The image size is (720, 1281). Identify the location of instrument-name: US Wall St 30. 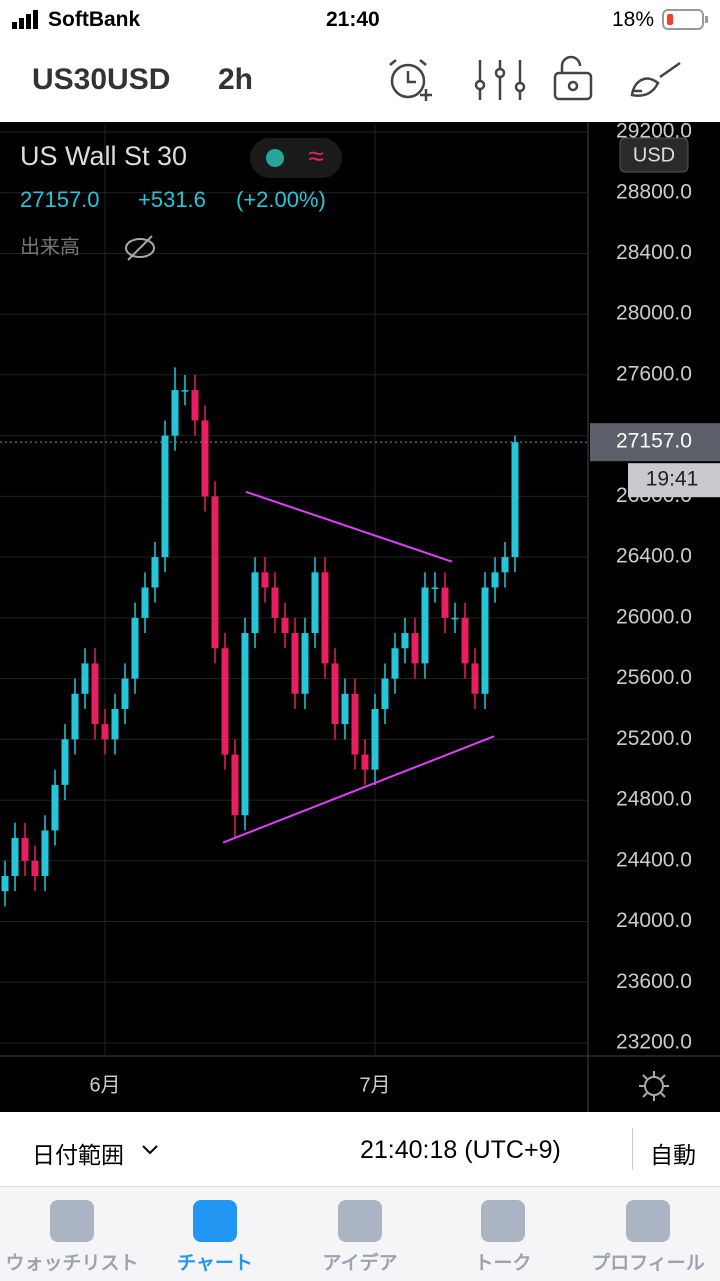
(103, 156).